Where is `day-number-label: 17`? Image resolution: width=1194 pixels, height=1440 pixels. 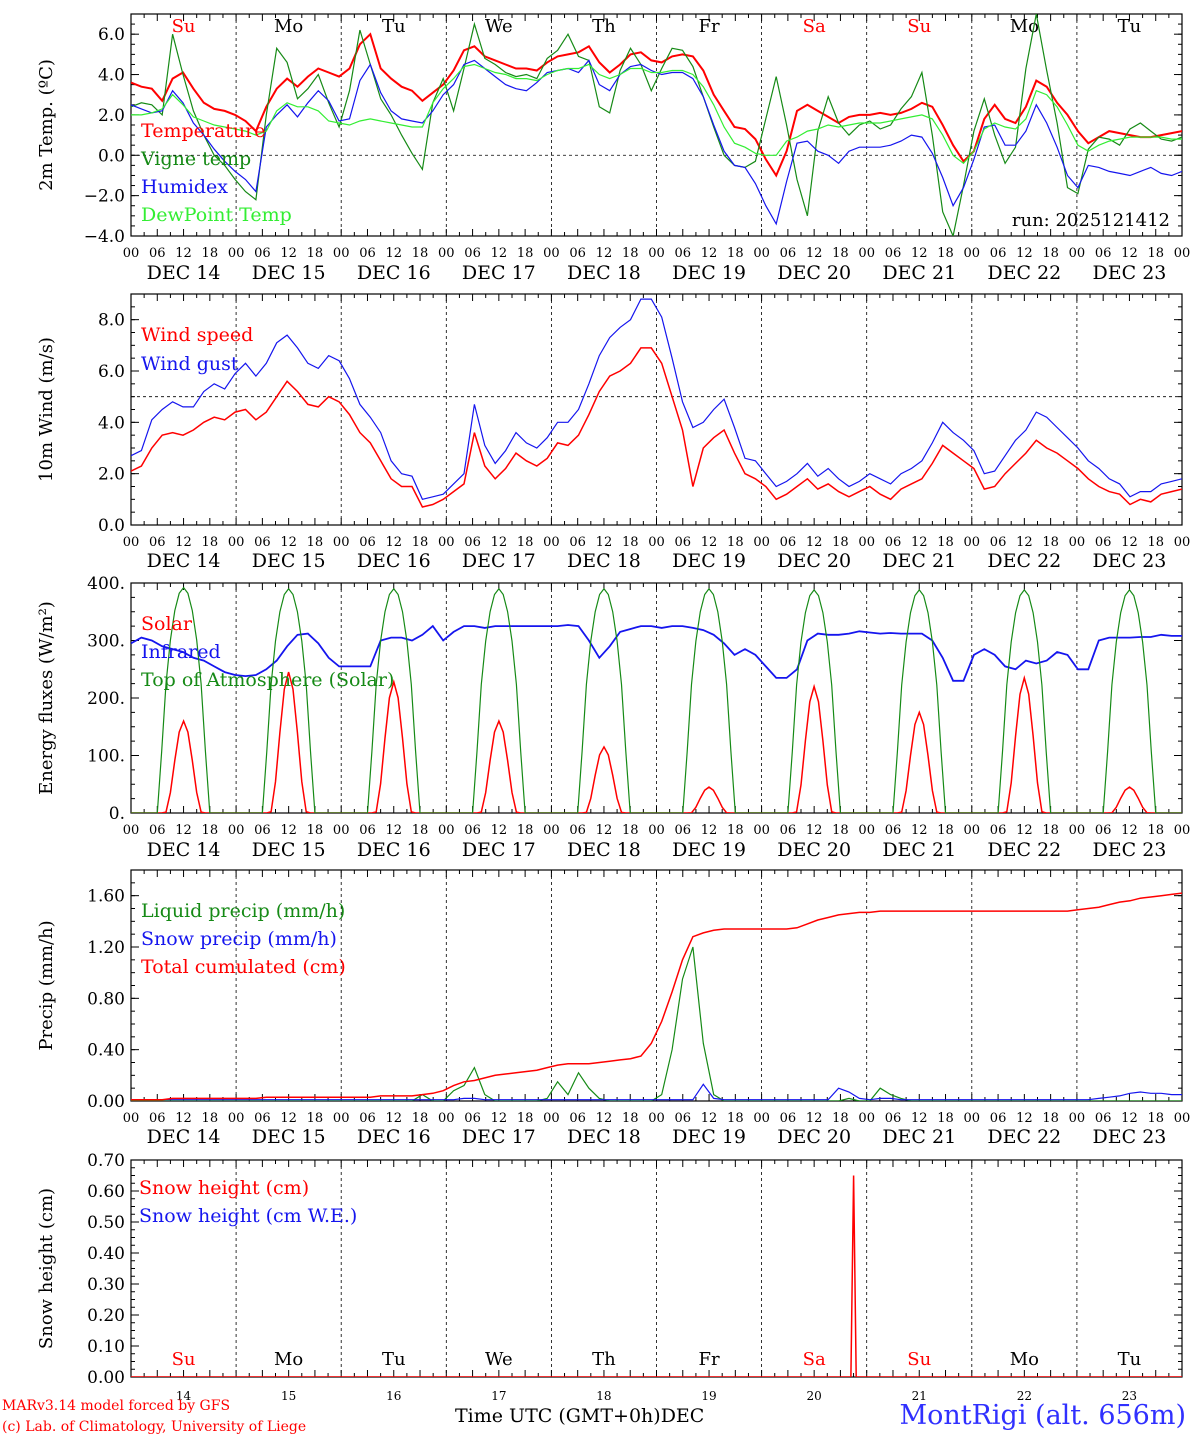 day-number-label: 17 is located at coordinates (498, 1396).